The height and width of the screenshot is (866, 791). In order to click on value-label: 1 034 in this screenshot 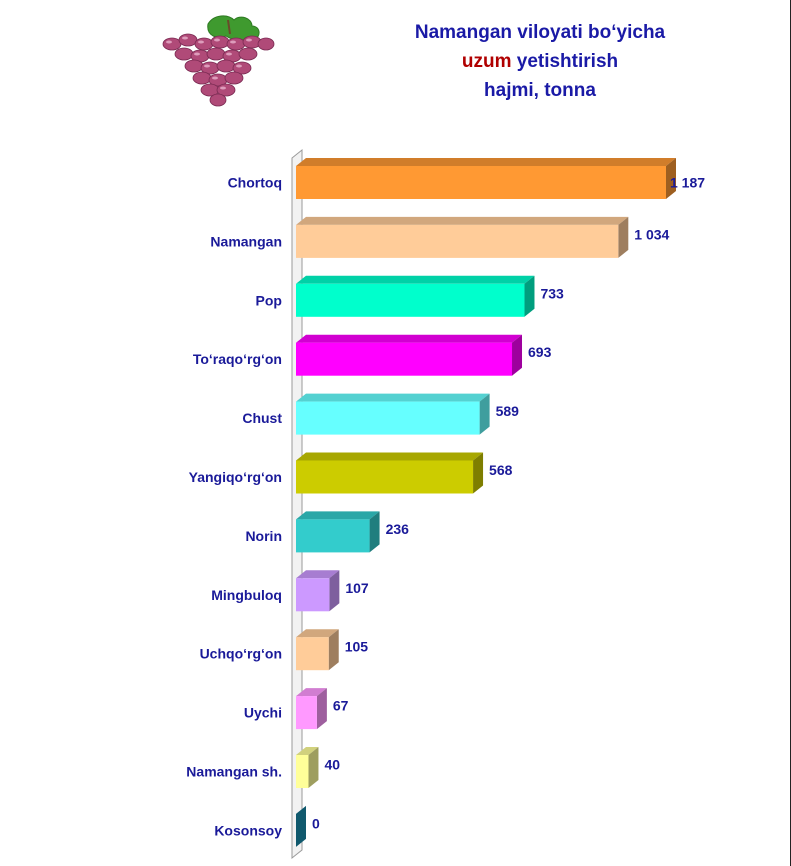, I will do `click(651, 234)`.